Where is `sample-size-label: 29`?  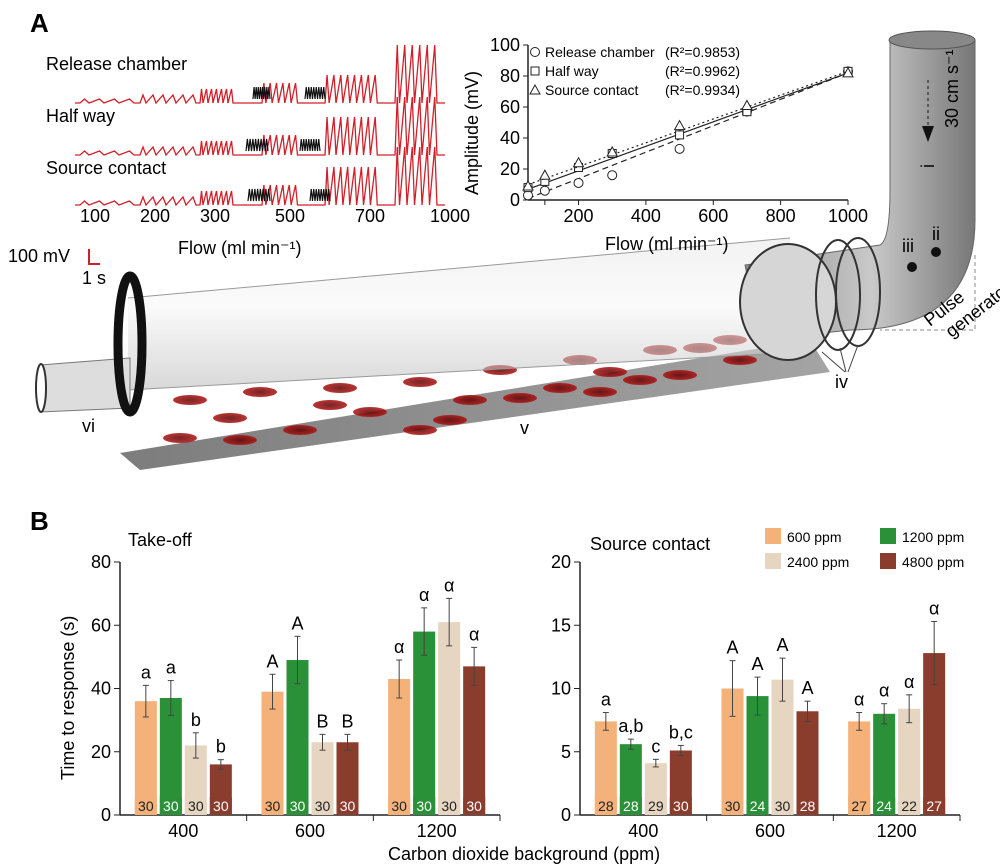 sample-size-label: 29 is located at coordinates (656, 806).